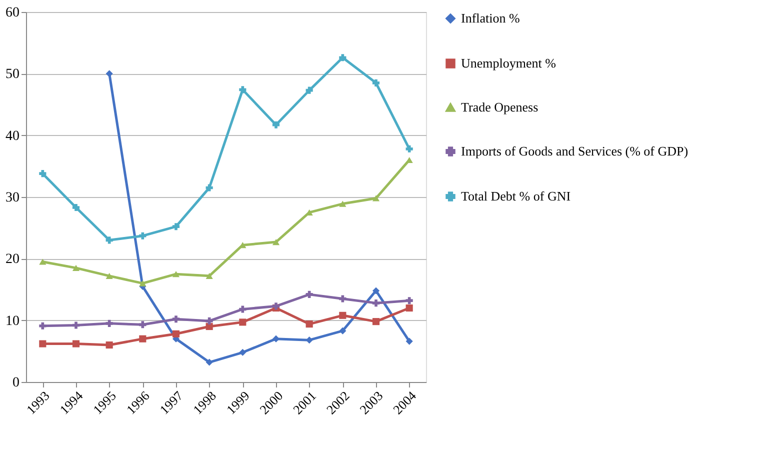 Image resolution: width=775 pixels, height=466 pixels. Describe the element at coordinates (13, 260) in the screenshot. I see `y-tick-label: 20` at that location.